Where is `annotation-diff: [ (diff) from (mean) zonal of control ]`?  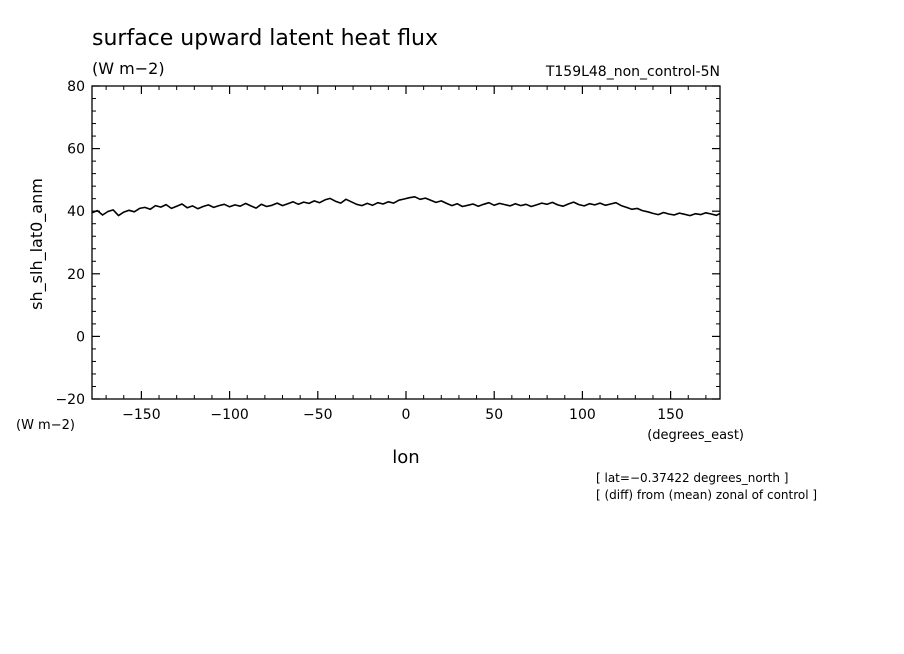
annotation-diff: [ (diff) from (mean) zonal of control ] is located at coordinates (706, 495).